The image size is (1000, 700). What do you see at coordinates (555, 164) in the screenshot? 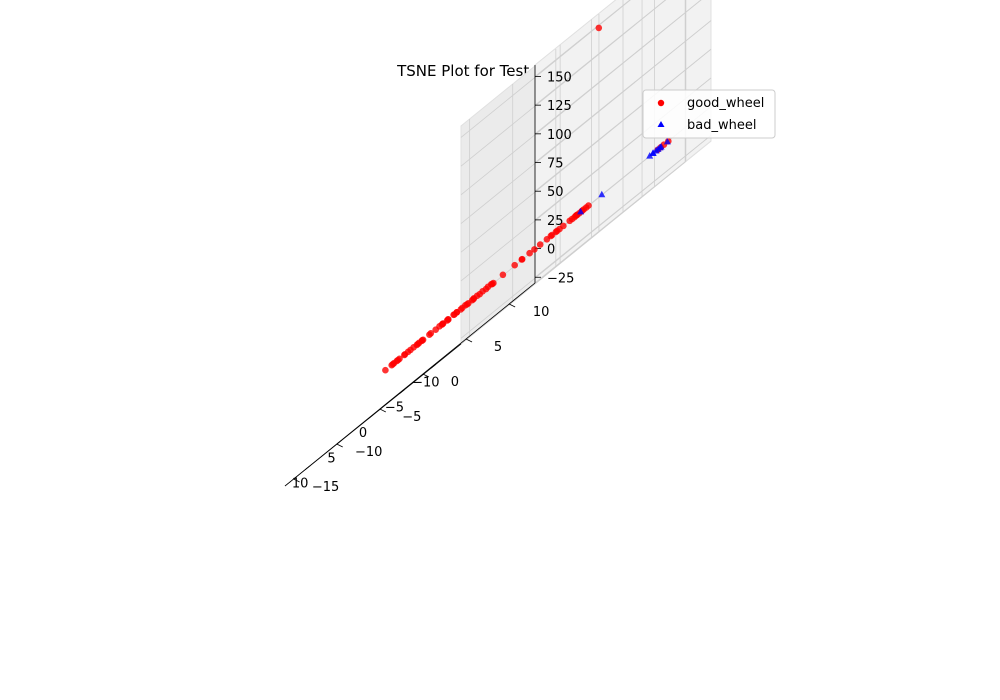
I see `z-tick-label: 75` at bounding box center [555, 164].